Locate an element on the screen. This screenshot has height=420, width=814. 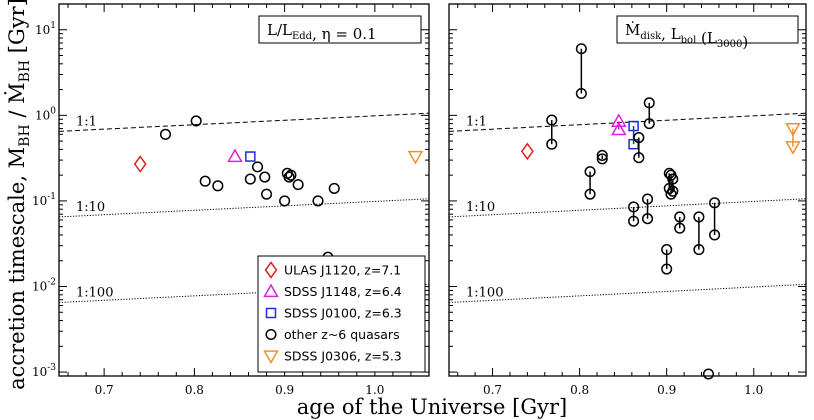
legend-label: SDSS J0306, z=5.3 is located at coordinates (343, 356).